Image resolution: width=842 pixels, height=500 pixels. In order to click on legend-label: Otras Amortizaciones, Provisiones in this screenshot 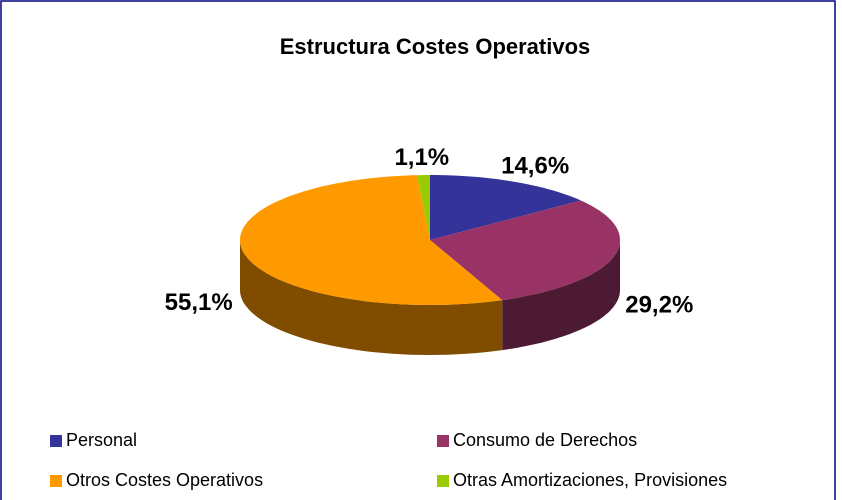, I will do `click(590, 480)`.